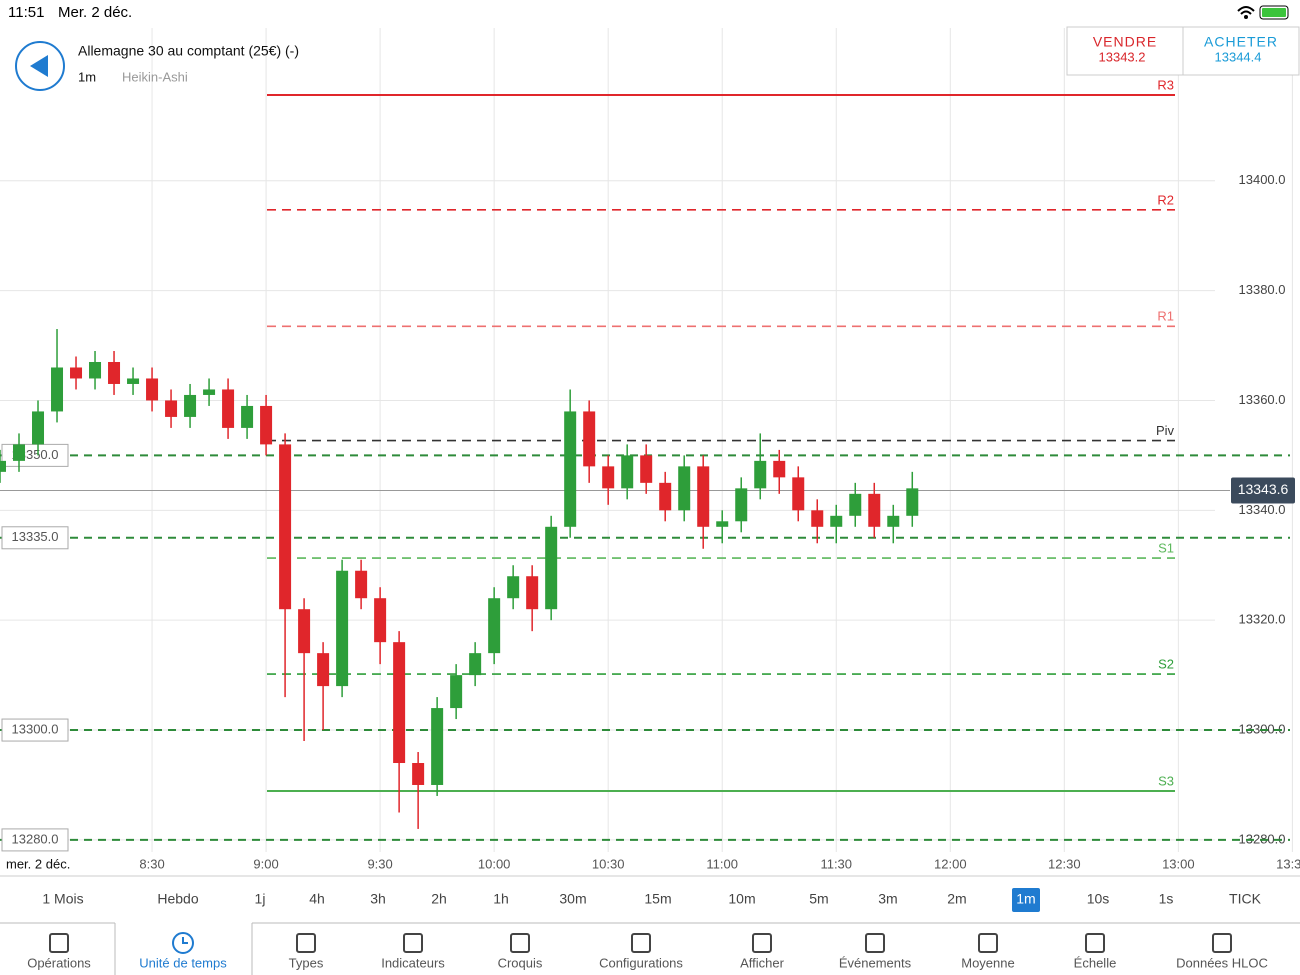 The height and width of the screenshot is (975, 1300). I want to click on timeframe-selected, so click(1026, 900).